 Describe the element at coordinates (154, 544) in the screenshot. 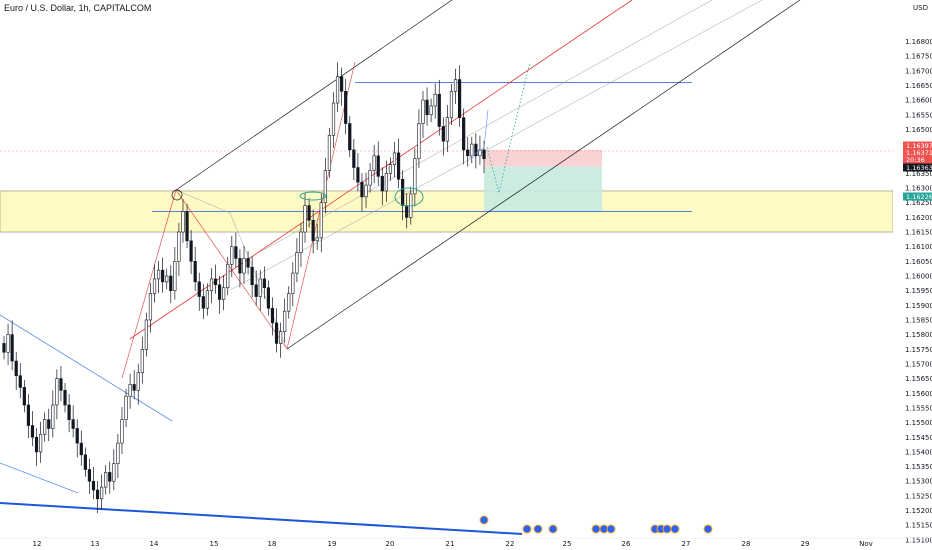

I see `date-tick-label: 14` at that location.